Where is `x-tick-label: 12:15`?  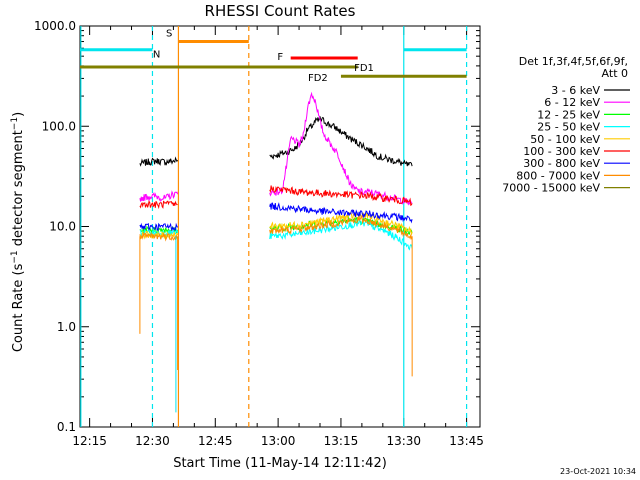 x-tick-label: 12:15 is located at coordinates (89, 441).